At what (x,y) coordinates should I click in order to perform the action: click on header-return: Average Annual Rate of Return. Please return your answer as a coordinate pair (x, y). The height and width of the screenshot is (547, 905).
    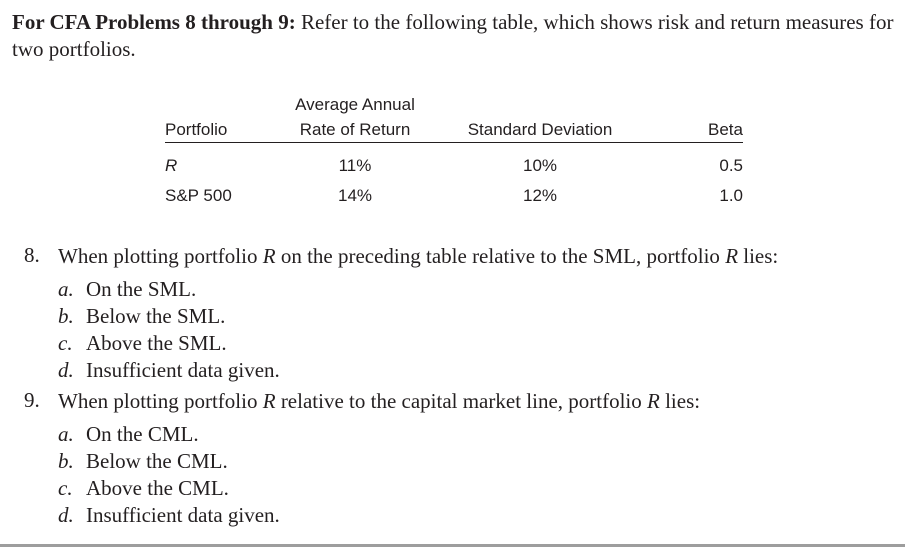
    Looking at the image, I should click on (355, 117).